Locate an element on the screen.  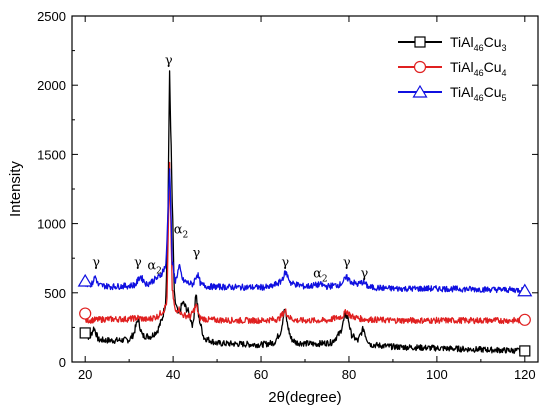
peak-label-2: γ is located at coordinates (138, 263).